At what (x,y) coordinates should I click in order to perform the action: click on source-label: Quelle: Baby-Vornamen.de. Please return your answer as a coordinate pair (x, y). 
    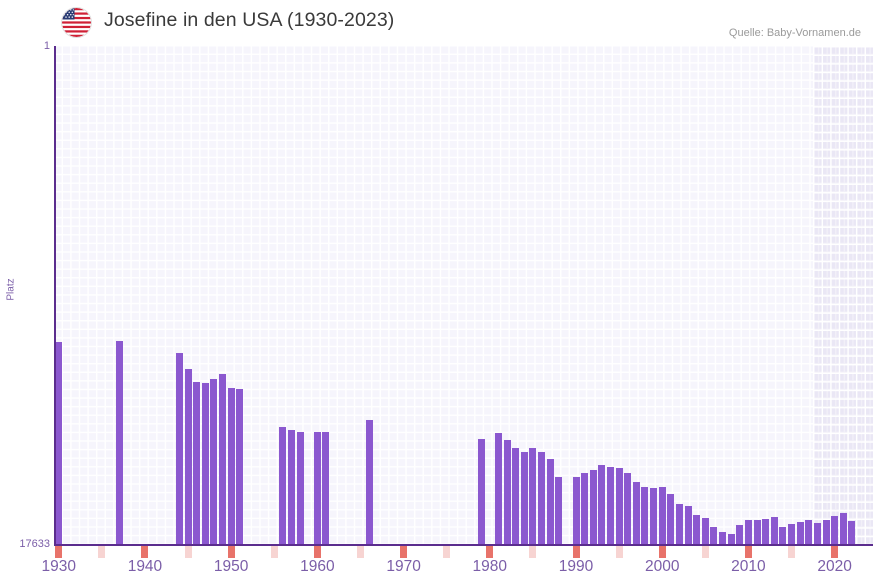
    Looking at the image, I should click on (794, 33).